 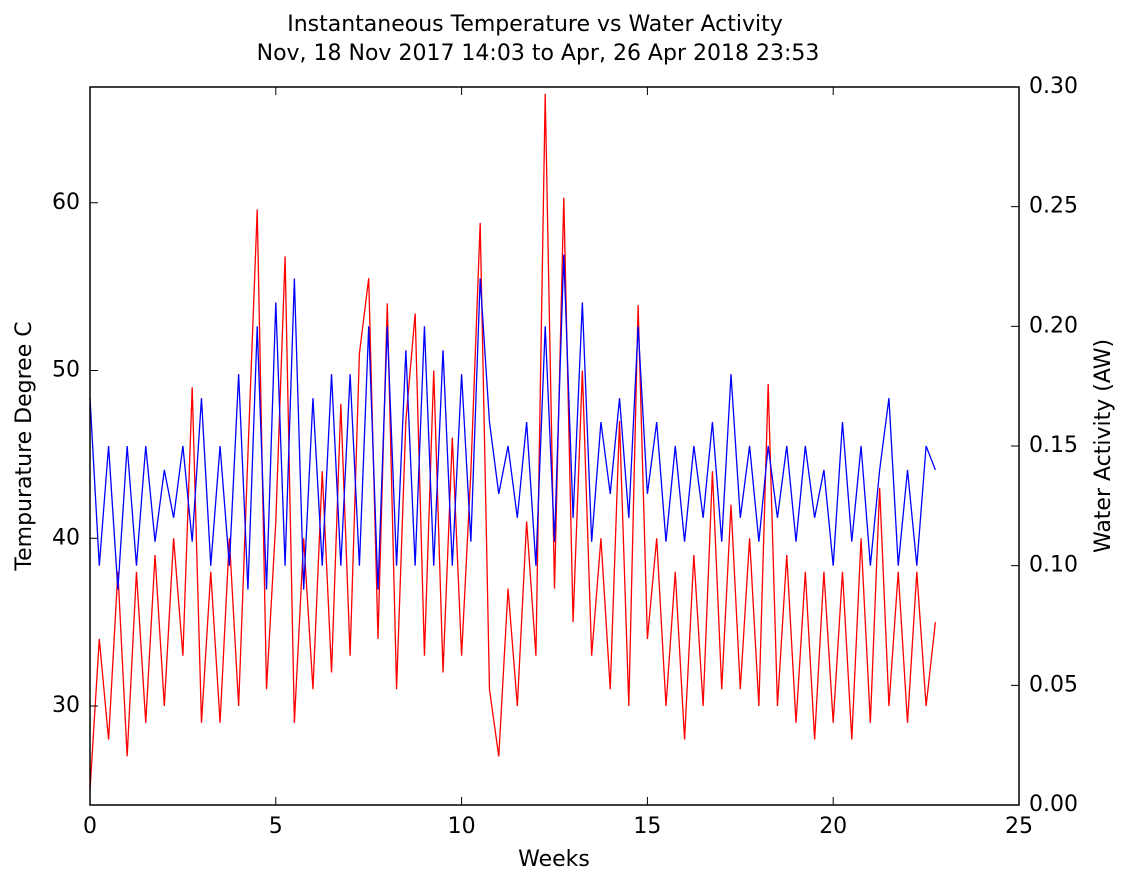 What do you see at coordinates (66, 537) in the screenshot?
I see `y-tick-label: 40` at bounding box center [66, 537].